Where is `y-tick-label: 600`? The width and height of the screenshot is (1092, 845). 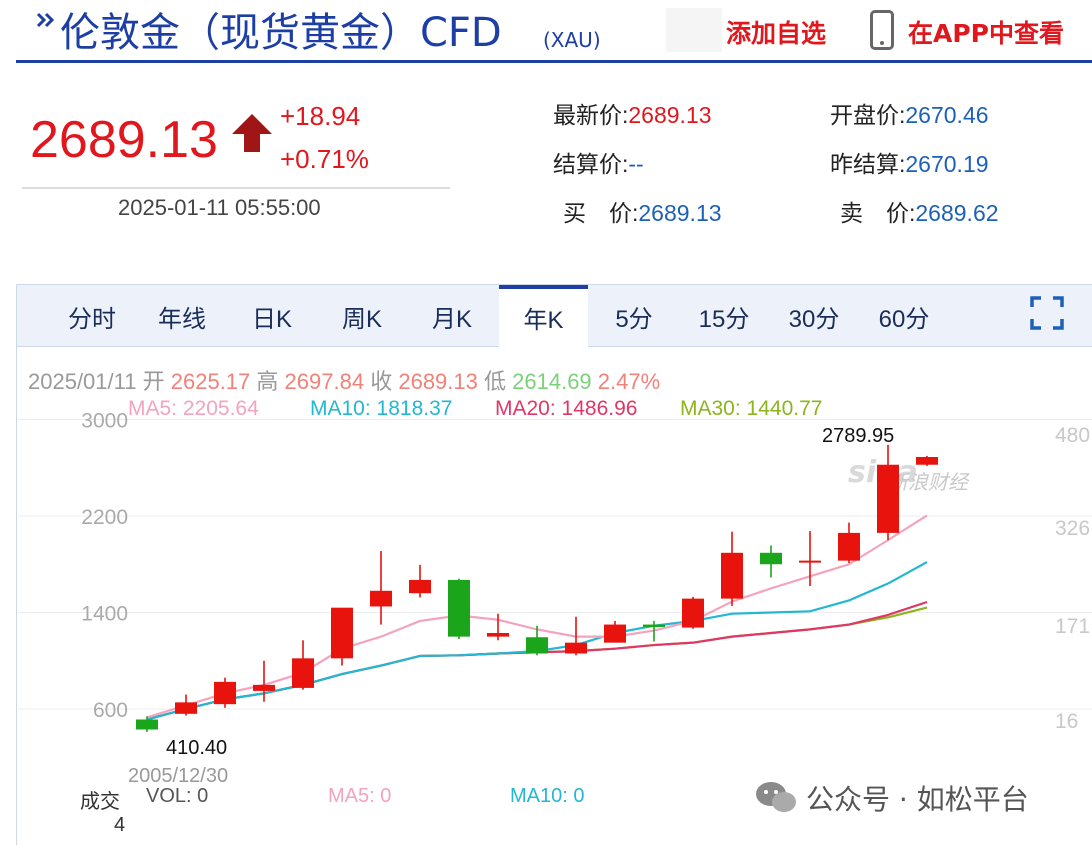 y-tick-label: 600 is located at coordinates (110, 710).